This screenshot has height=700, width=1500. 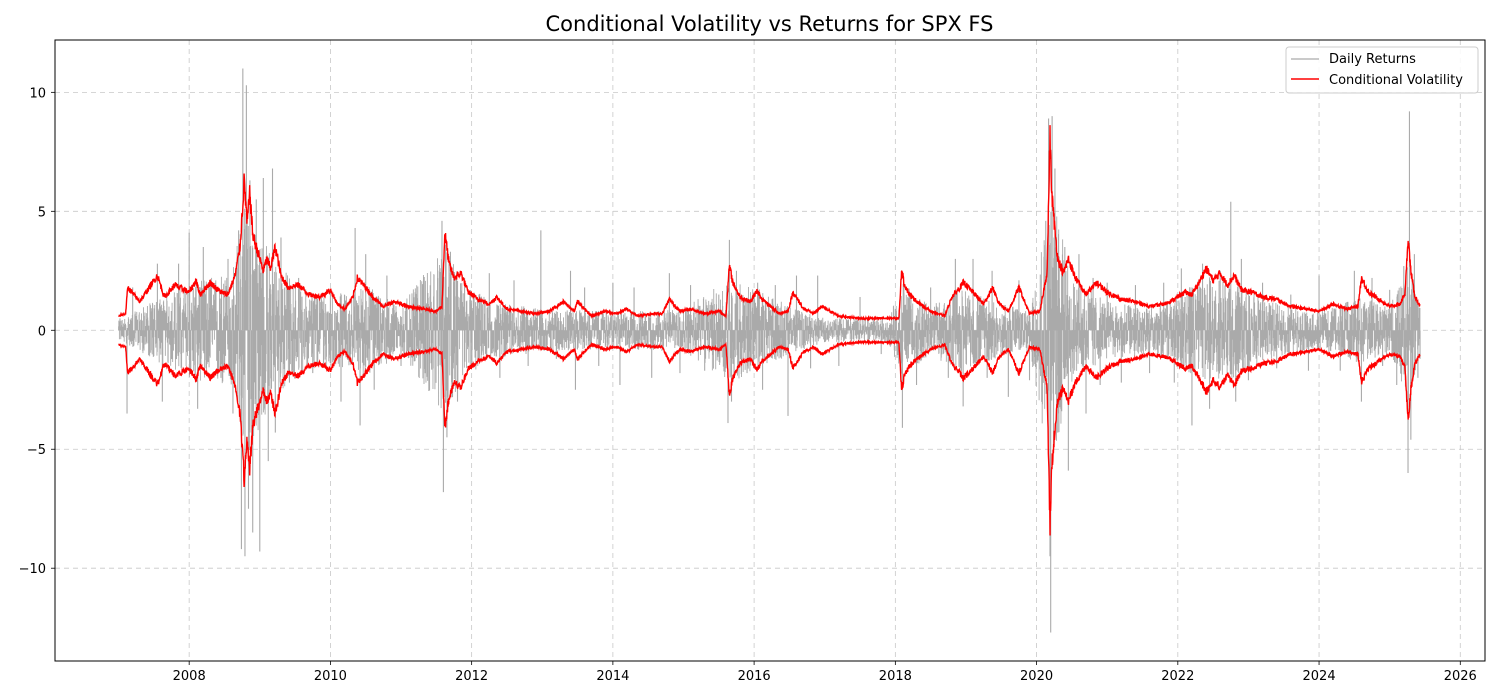 What do you see at coordinates (1036, 676) in the screenshot?
I see `x-tick-label: 2020` at bounding box center [1036, 676].